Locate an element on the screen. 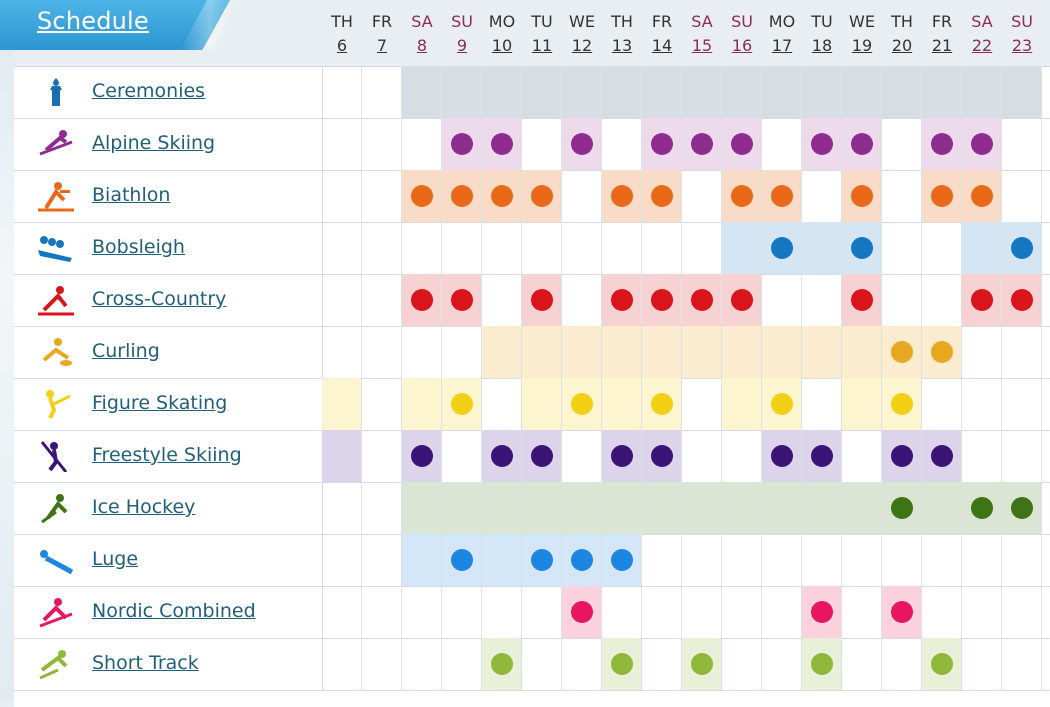 The width and height of the screenshot is (1050, 707). day-number-link: 11 is located at coordinates (542, 45).